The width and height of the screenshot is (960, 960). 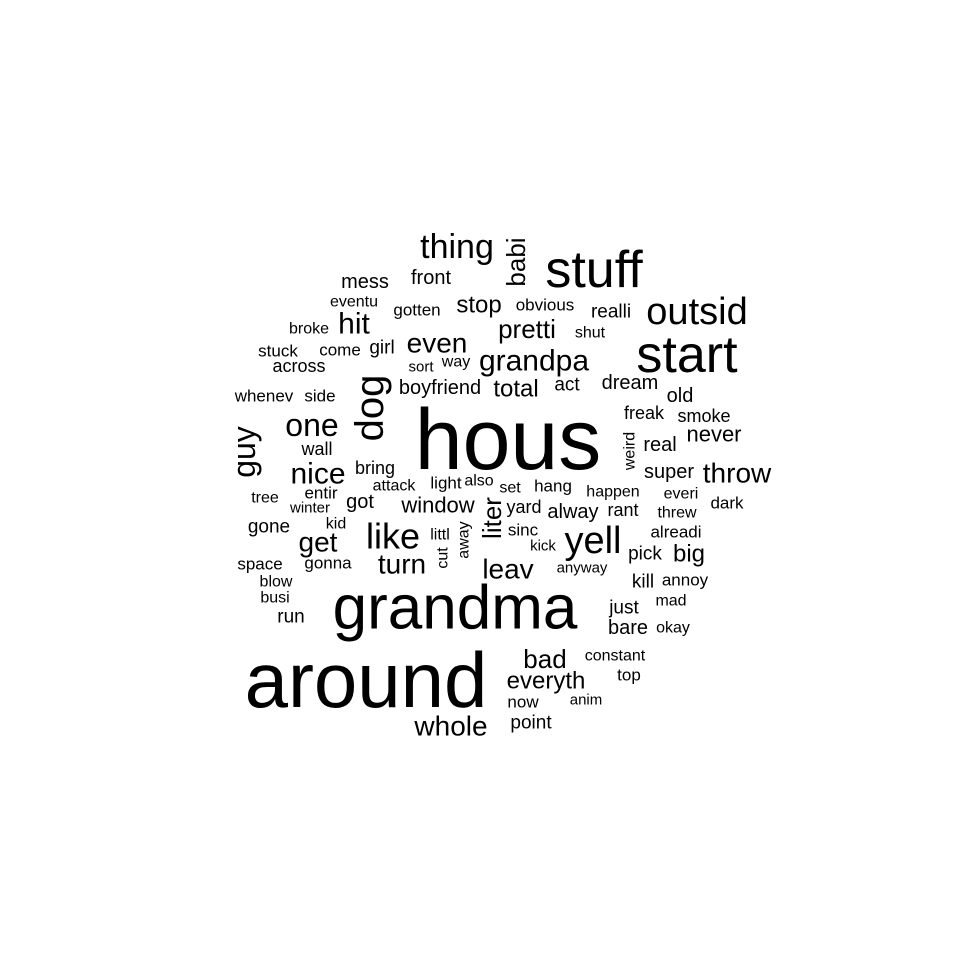 What do you see at coordinates (455, 608) in the screenshot?
I see `word-grandma: grandma` at bounding box center [455, 608].